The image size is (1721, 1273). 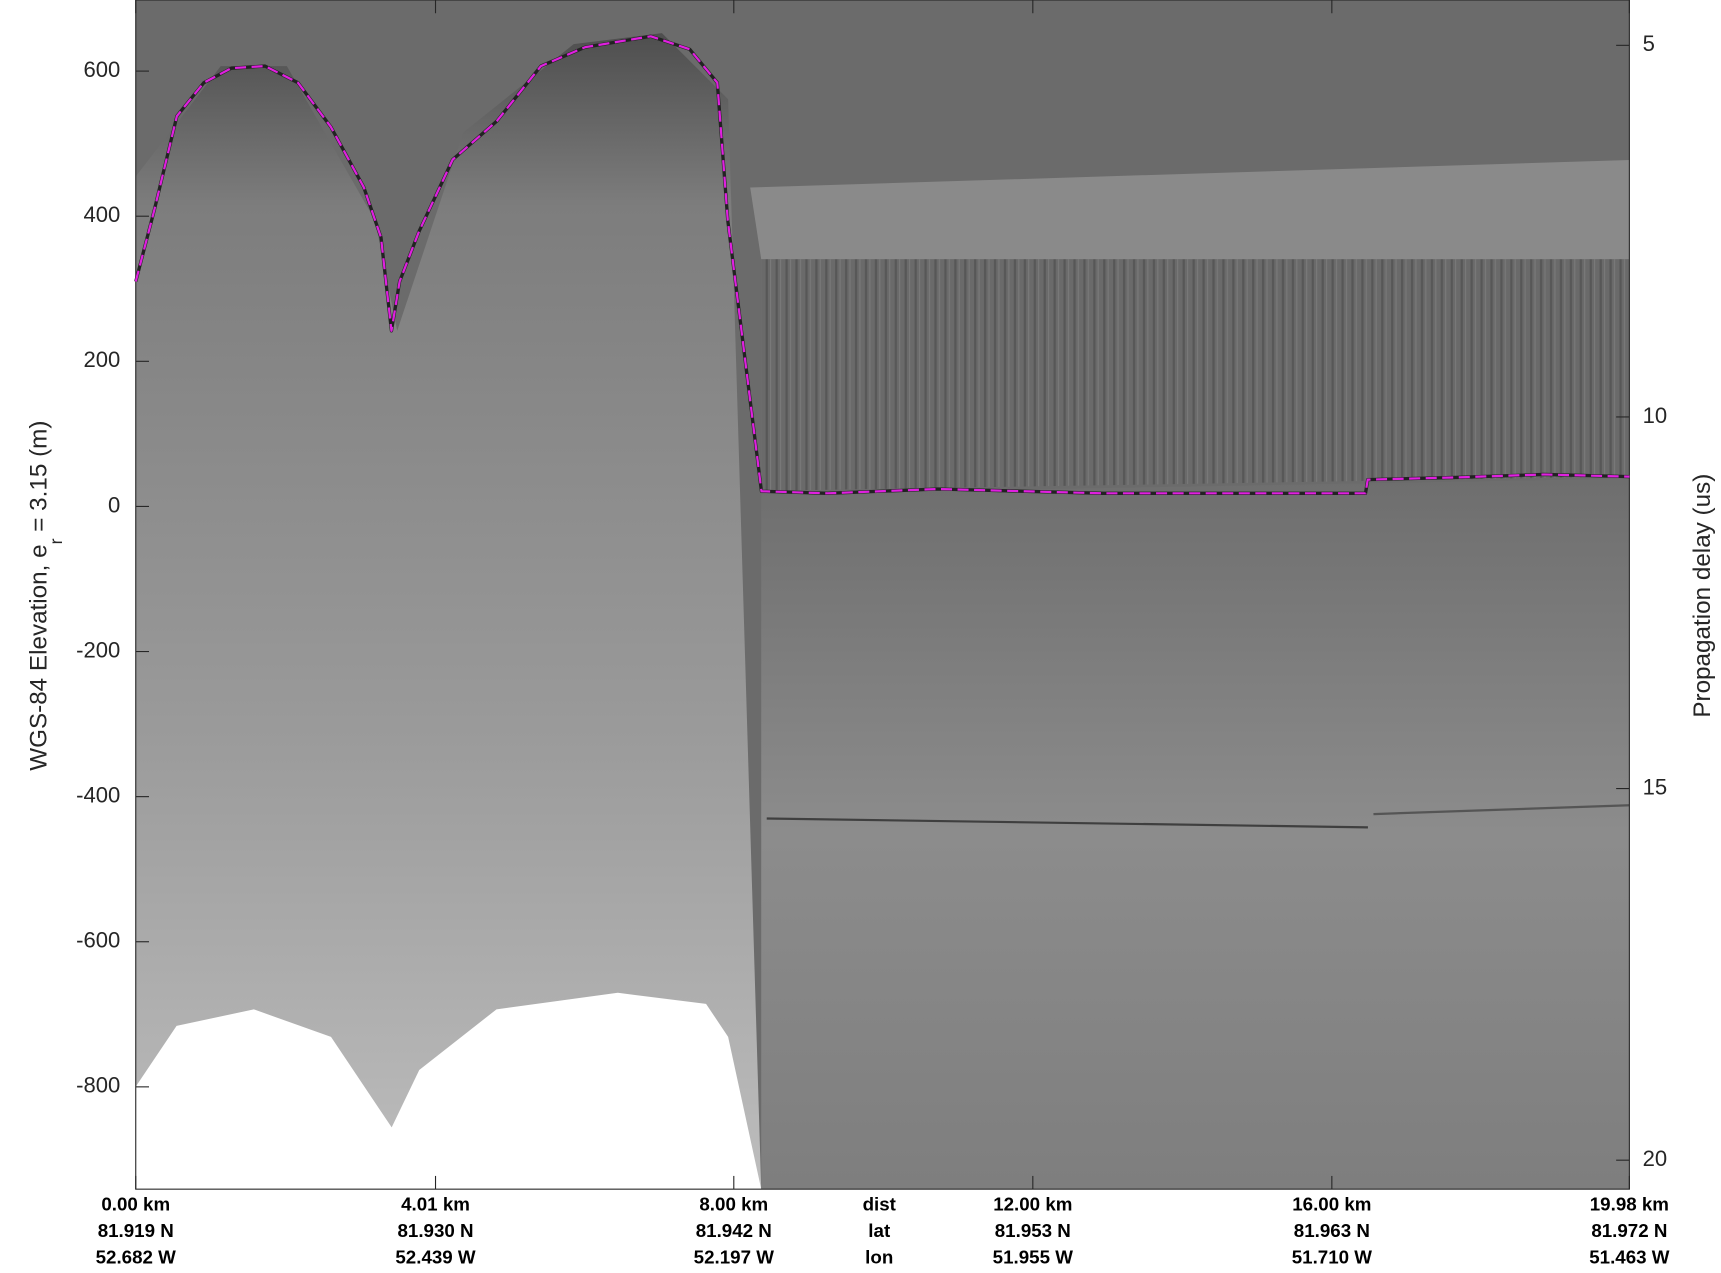 What do you see at coordinates (880, 1204) in the screenshot?
I see `x-row-label: dist` at bounding box center [880, 1204].